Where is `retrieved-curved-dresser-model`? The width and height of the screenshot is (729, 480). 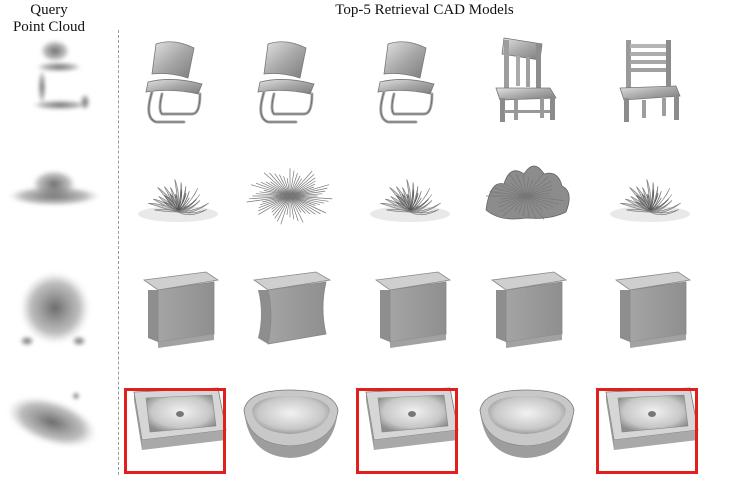 retrieved-curved-dresser-model is located at coordinates (290, 307).